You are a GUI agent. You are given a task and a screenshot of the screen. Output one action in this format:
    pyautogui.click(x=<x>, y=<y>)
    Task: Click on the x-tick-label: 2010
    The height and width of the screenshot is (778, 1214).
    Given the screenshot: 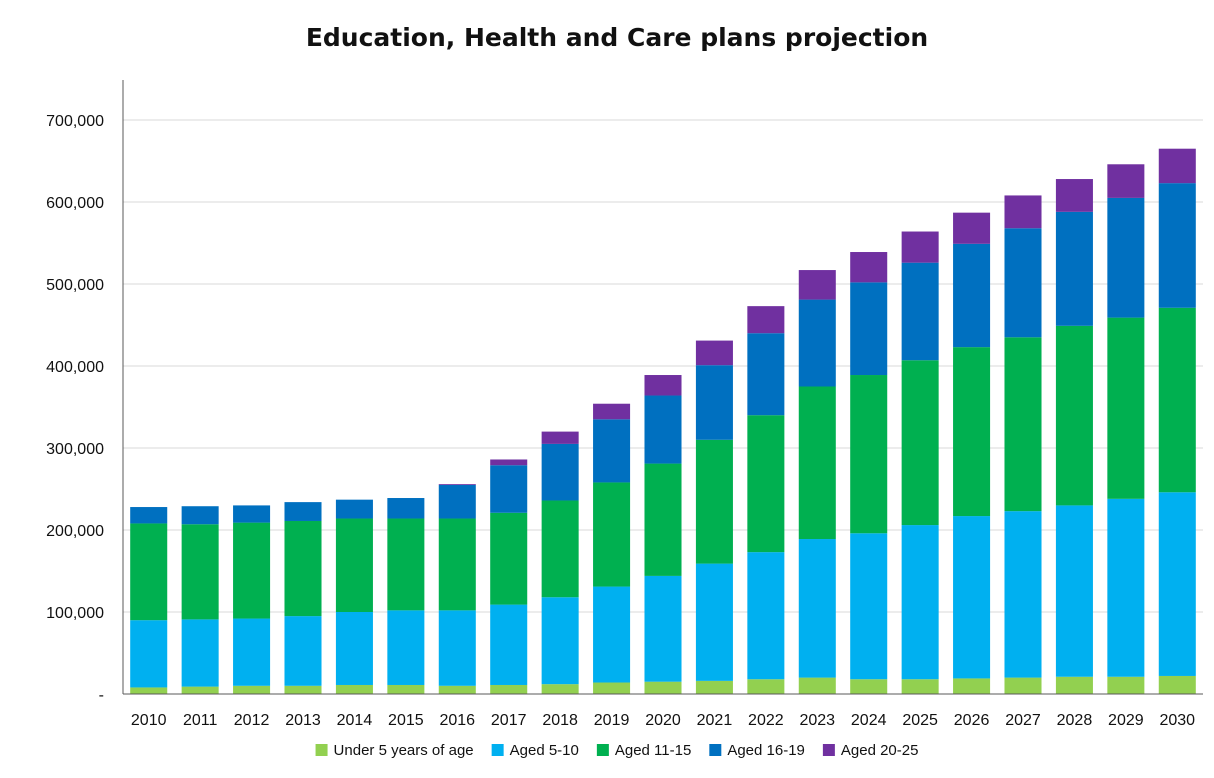 What is the action you would take?
    pyautogui.click(x=149, y=720)
    